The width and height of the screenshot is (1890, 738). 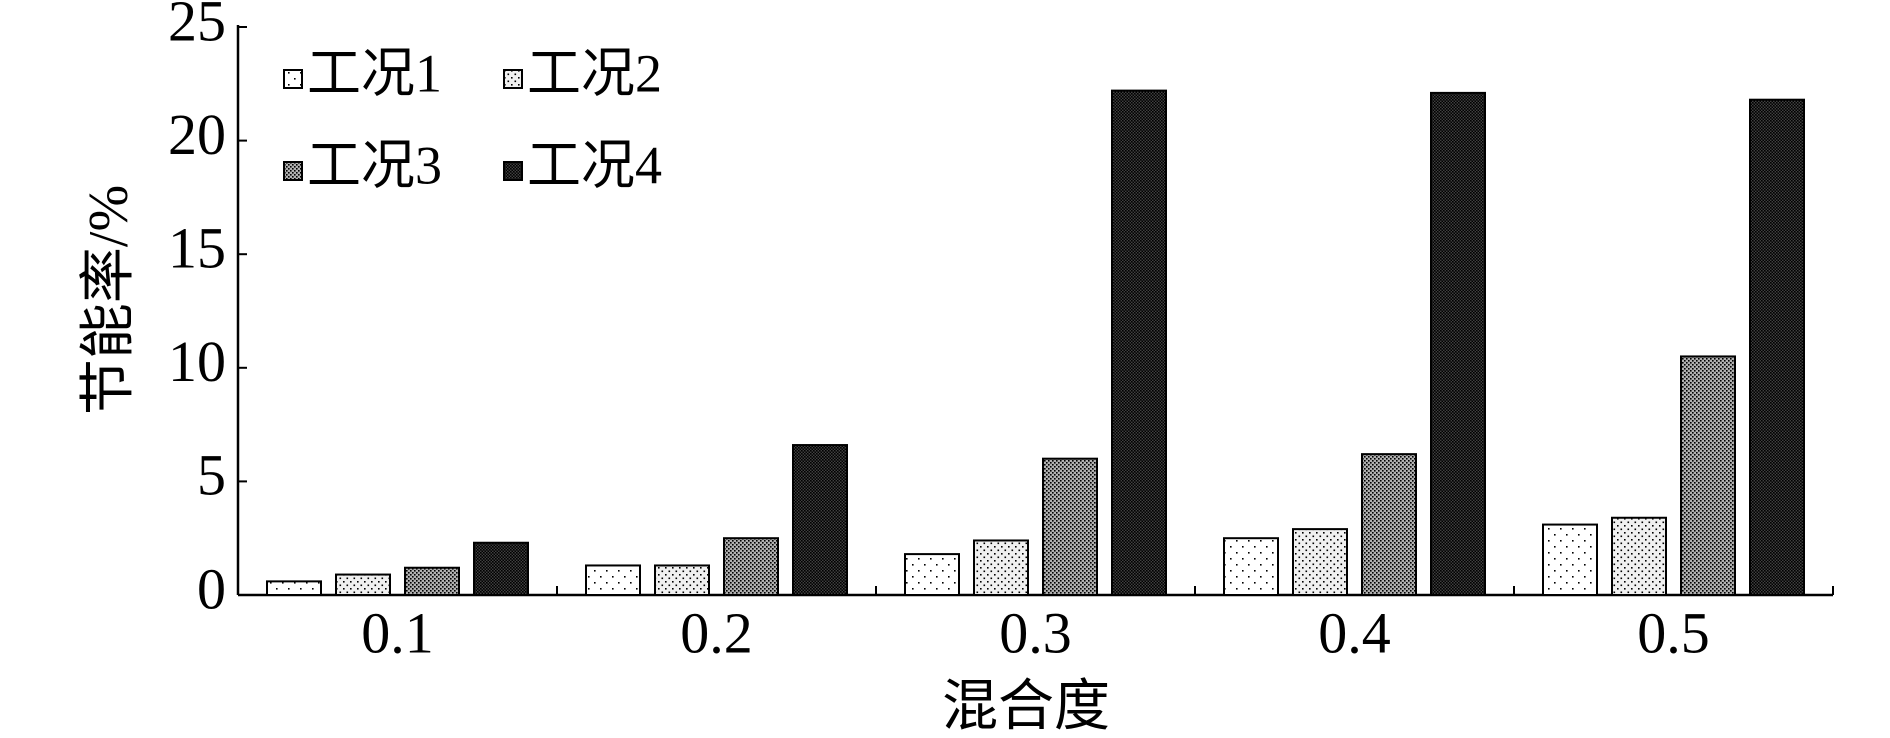 I want to click on y-tick-label: 0, so click(x=211, y=588).